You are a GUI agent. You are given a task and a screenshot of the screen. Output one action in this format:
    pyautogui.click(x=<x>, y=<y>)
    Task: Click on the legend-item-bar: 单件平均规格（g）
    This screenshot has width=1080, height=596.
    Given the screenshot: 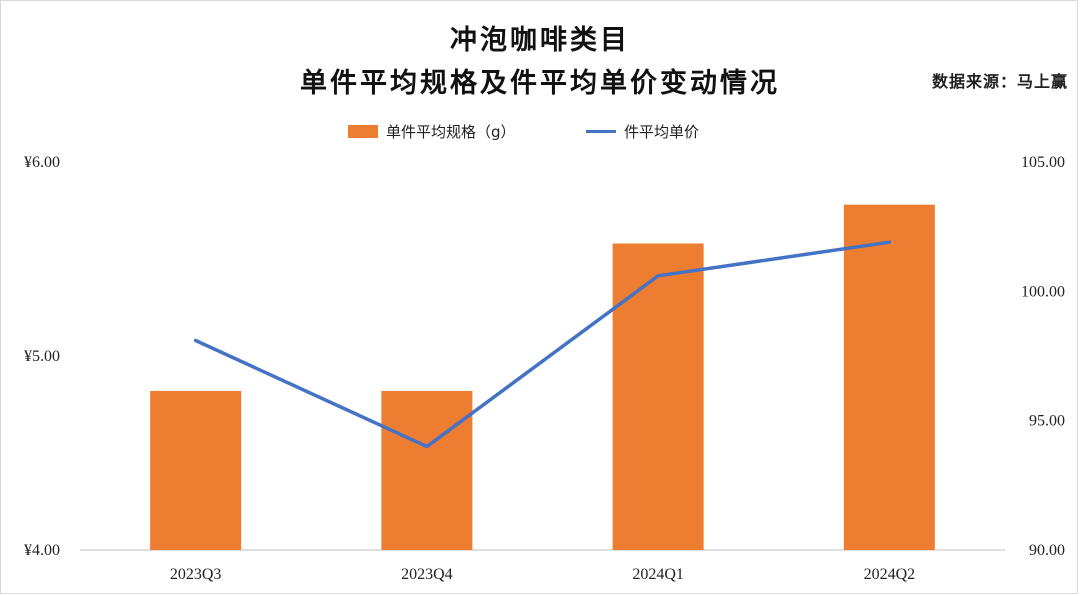 What is the action you would take?
    pyautogui.click(x=432, y=131)
    